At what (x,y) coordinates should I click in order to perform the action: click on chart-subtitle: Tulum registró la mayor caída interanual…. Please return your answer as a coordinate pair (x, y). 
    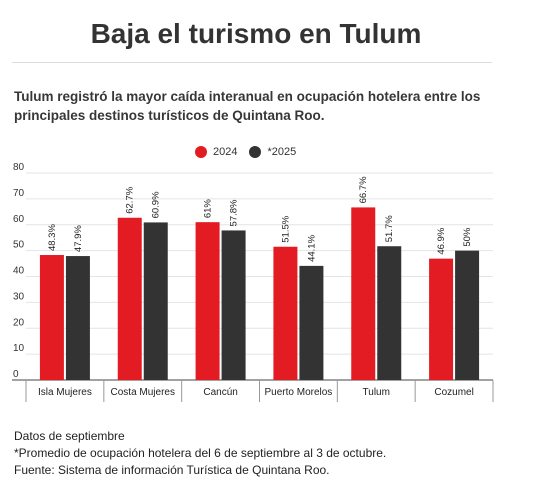
    Looking at the image, I should click on (247, 106).